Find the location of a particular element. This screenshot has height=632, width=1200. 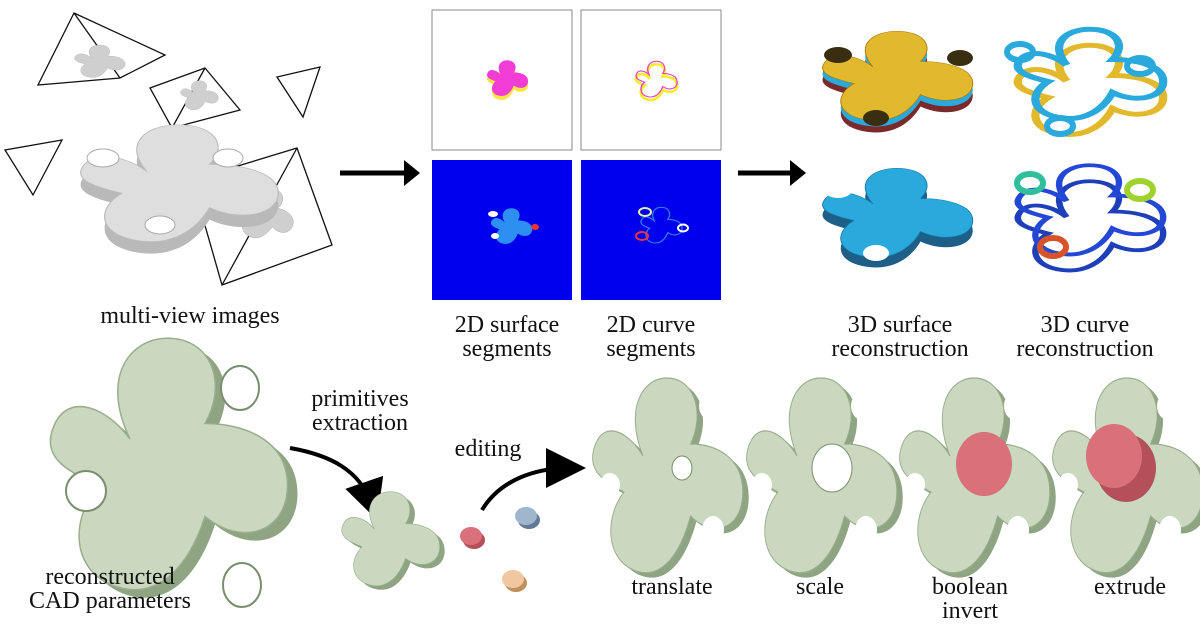

panel-curve-id is located at coordinates (651, 230).